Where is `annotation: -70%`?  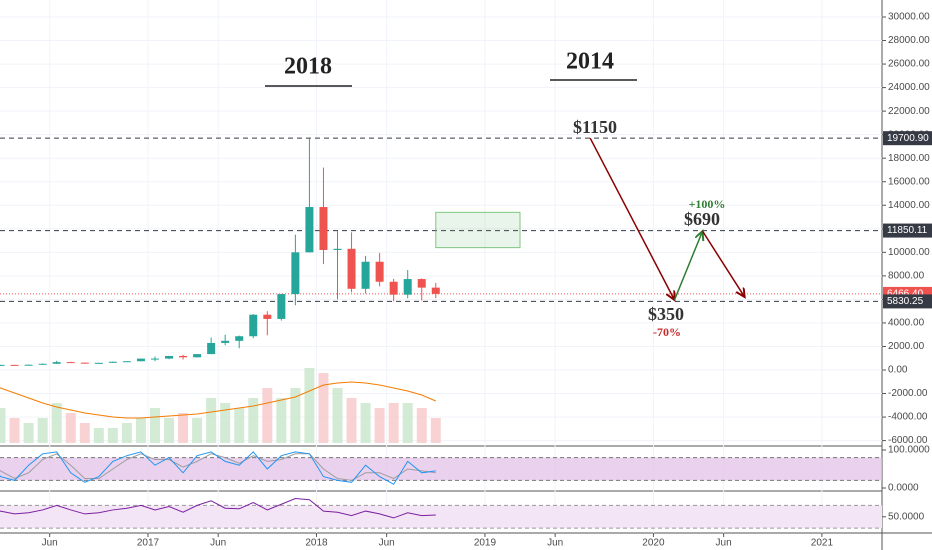 annotation: -70% is located at coordinates (667, 332).